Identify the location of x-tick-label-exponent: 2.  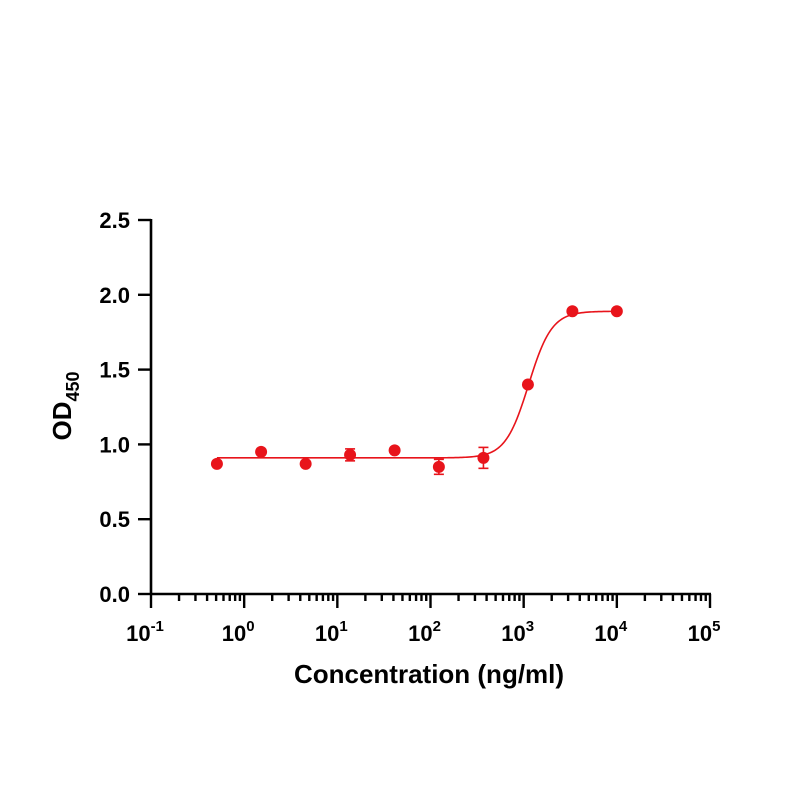
(437, 626).